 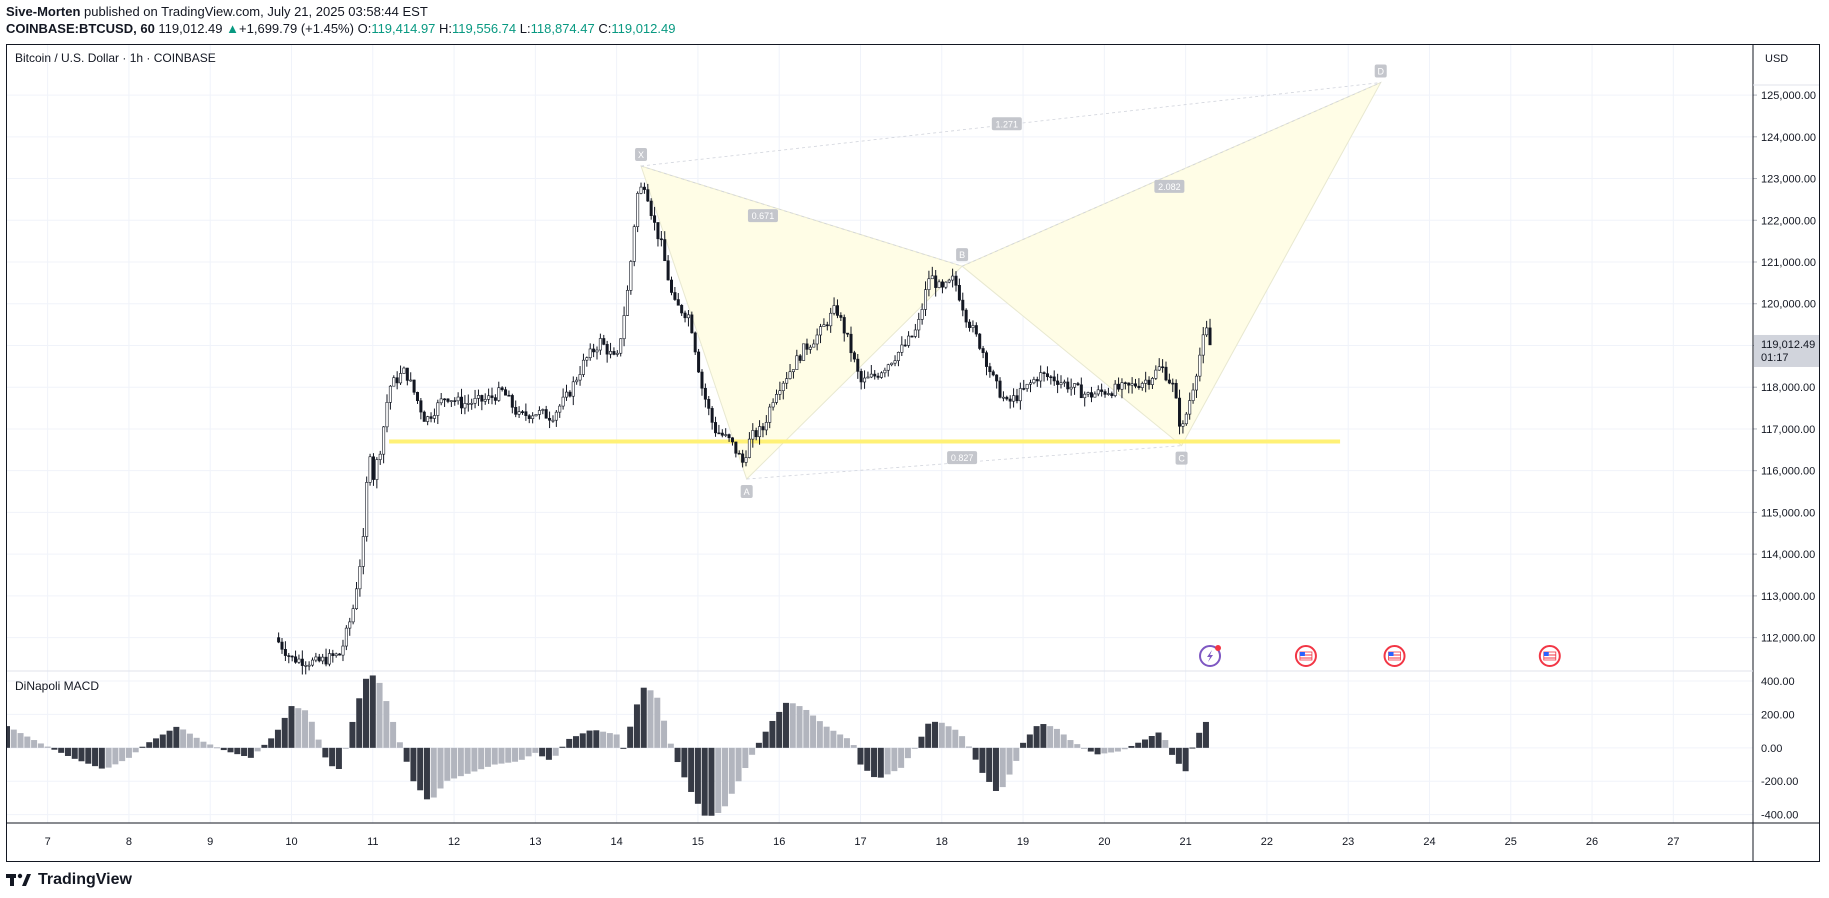 What do you see at coordinates (372, 842) in the screenshot?
I see `time-tick-label: 11` at bounding box center [372, 842].